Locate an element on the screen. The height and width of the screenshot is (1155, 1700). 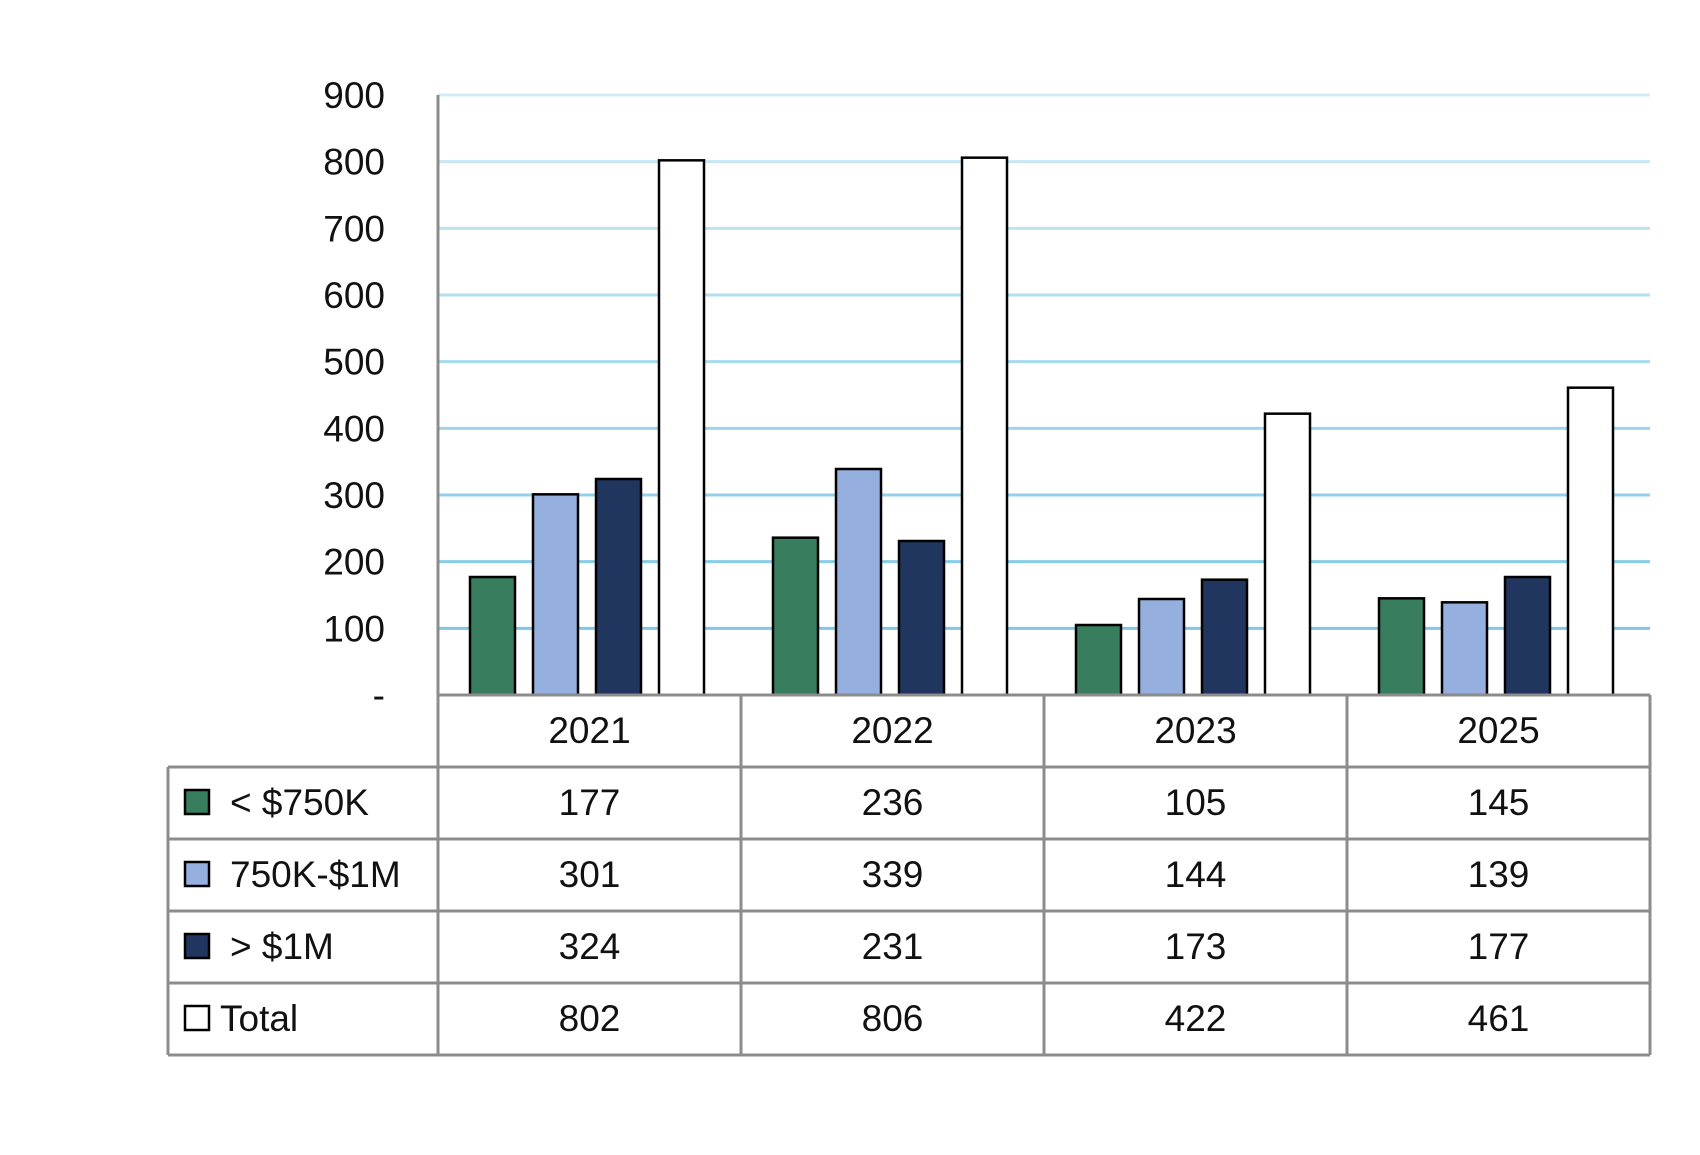
bar-1m-2022 is located at coordinates (921, 618).